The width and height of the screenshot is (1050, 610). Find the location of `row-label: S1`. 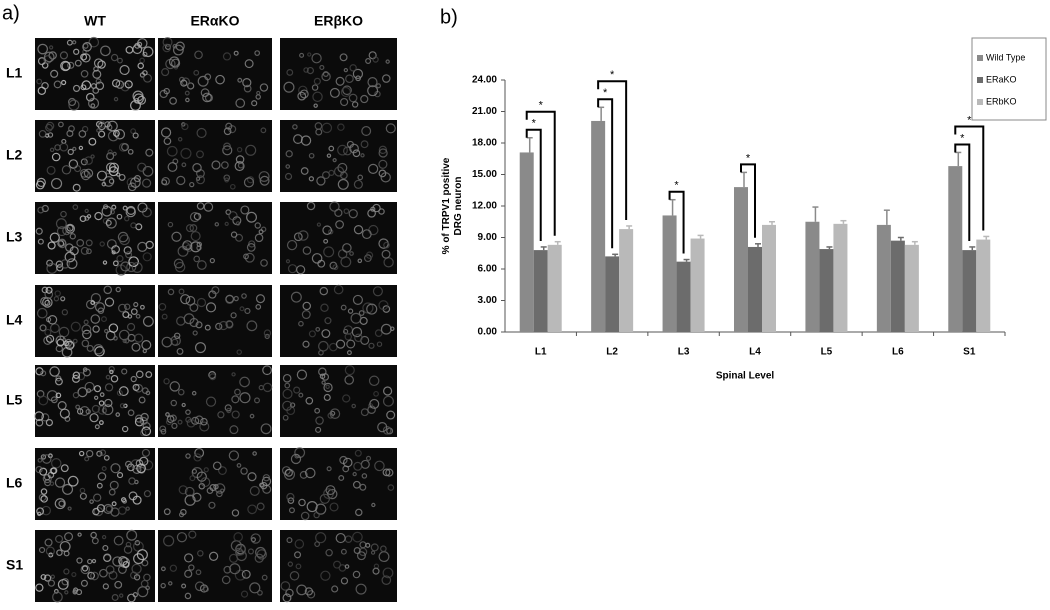

row-label: S1 is located at coordinates (14, 565).